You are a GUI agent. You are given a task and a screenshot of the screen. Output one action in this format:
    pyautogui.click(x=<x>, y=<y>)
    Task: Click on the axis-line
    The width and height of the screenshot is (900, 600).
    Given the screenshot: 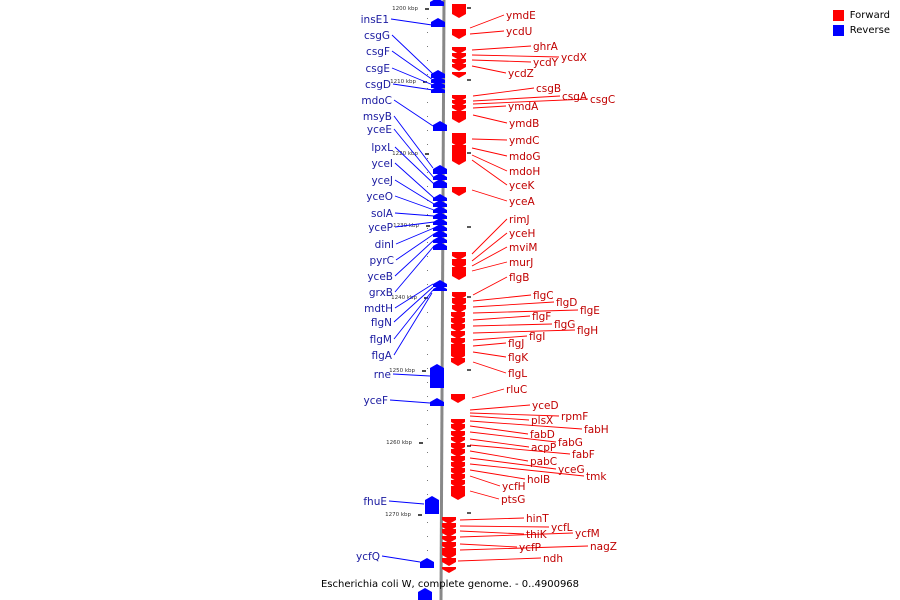 What is the action you would take?
    pyautogui.click(x=442, y=300)
    